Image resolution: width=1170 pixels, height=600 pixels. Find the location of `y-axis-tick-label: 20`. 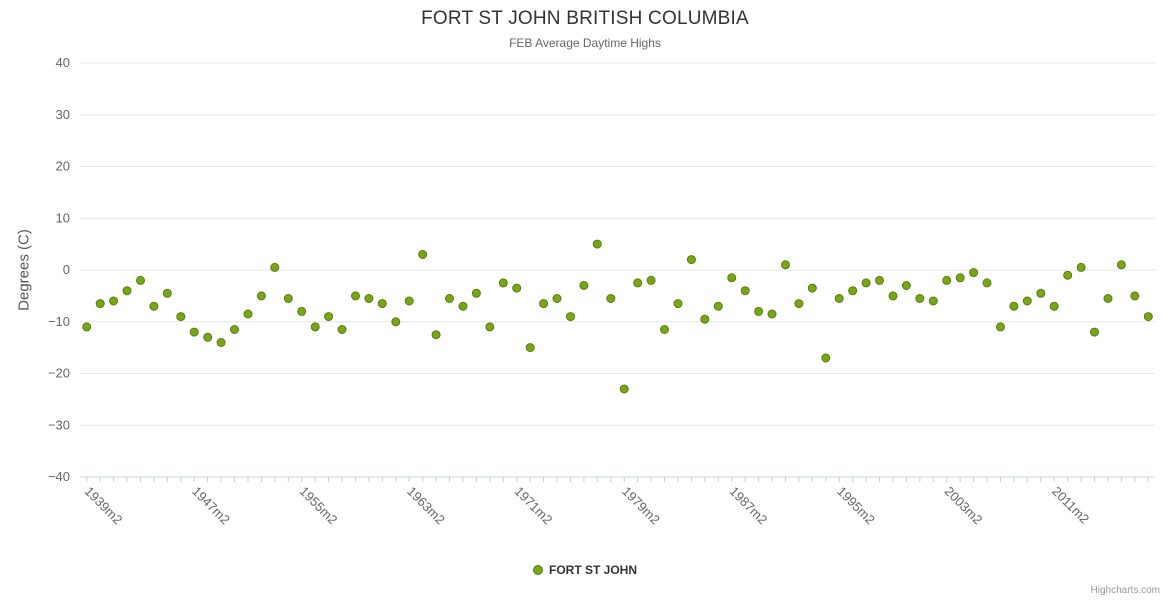

y-axis-tick-label: 20 is located at coordinates (63, 166).